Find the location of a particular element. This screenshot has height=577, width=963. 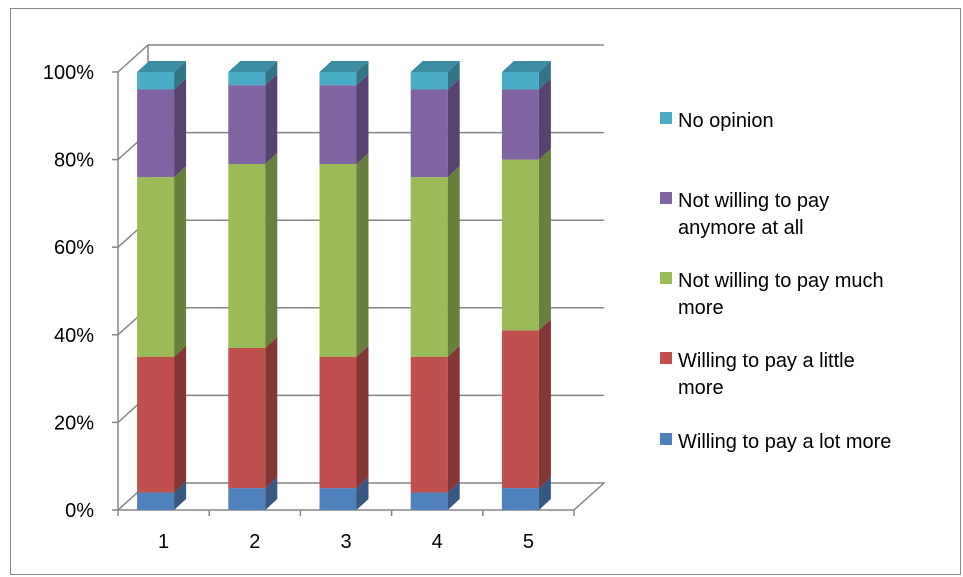

y-tick-label: 60% is located at coordinates (74, 248).